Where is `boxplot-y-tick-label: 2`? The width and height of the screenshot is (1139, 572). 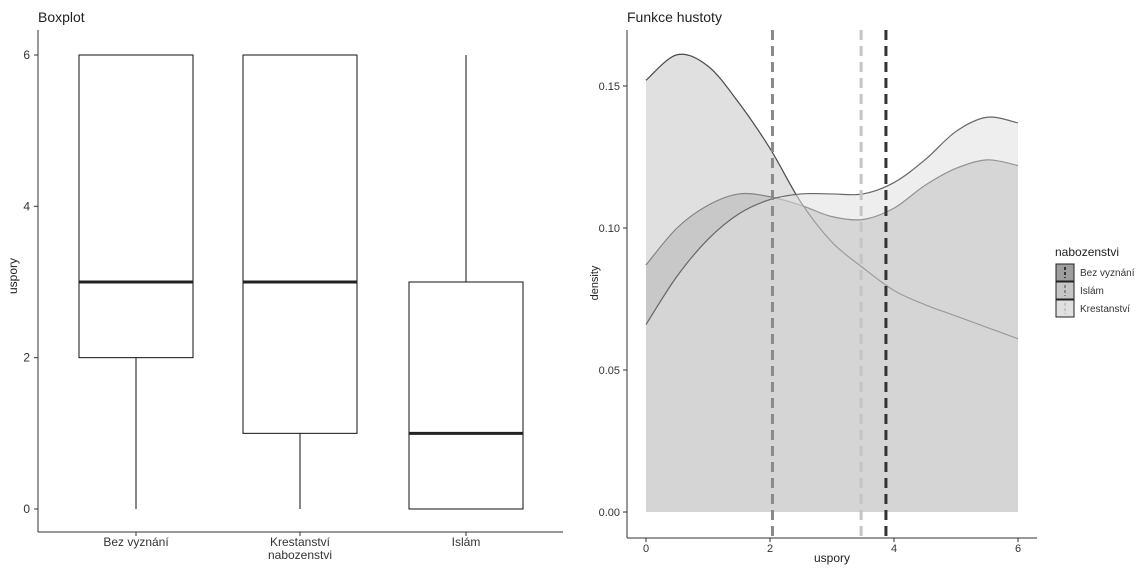
boxplot-y-tick-label: 2 is located at coordinates (26, 358).